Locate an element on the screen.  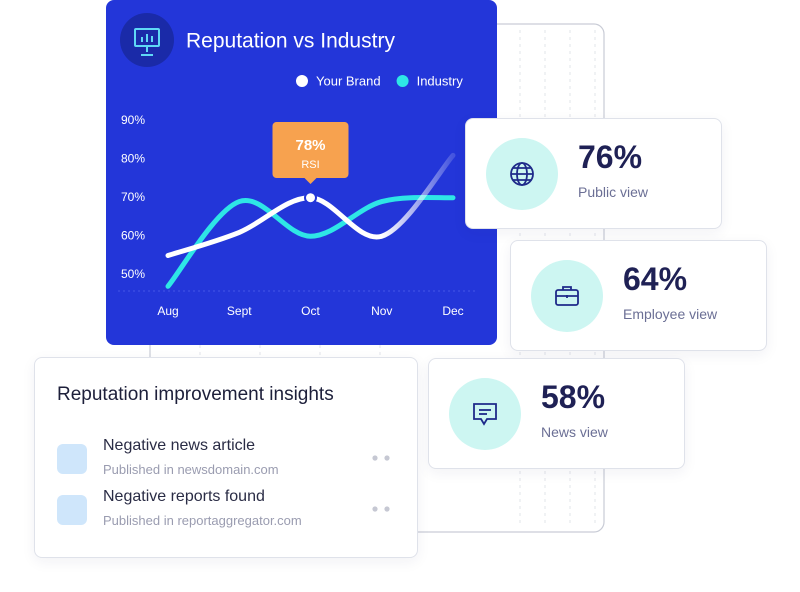
legend-label: Industry is located at coordinates (440, 80).